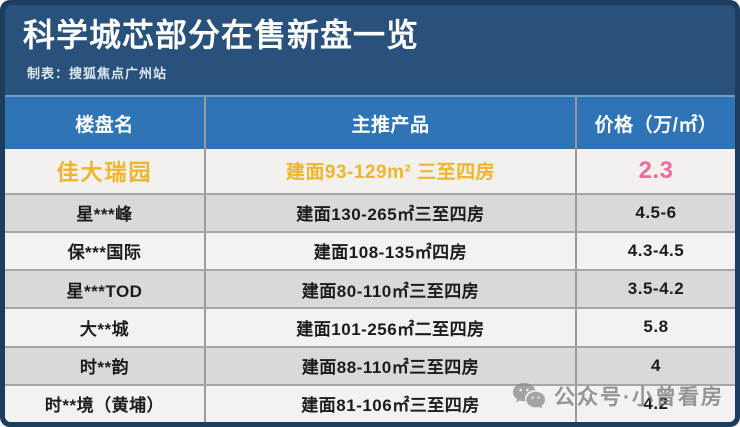 The image size is (740, 427). What do you see at coordinates (389, 289) in the screenshot?
I see `property-spec: 建面80-110㎡三至四房` at bounding box center [389, 289].